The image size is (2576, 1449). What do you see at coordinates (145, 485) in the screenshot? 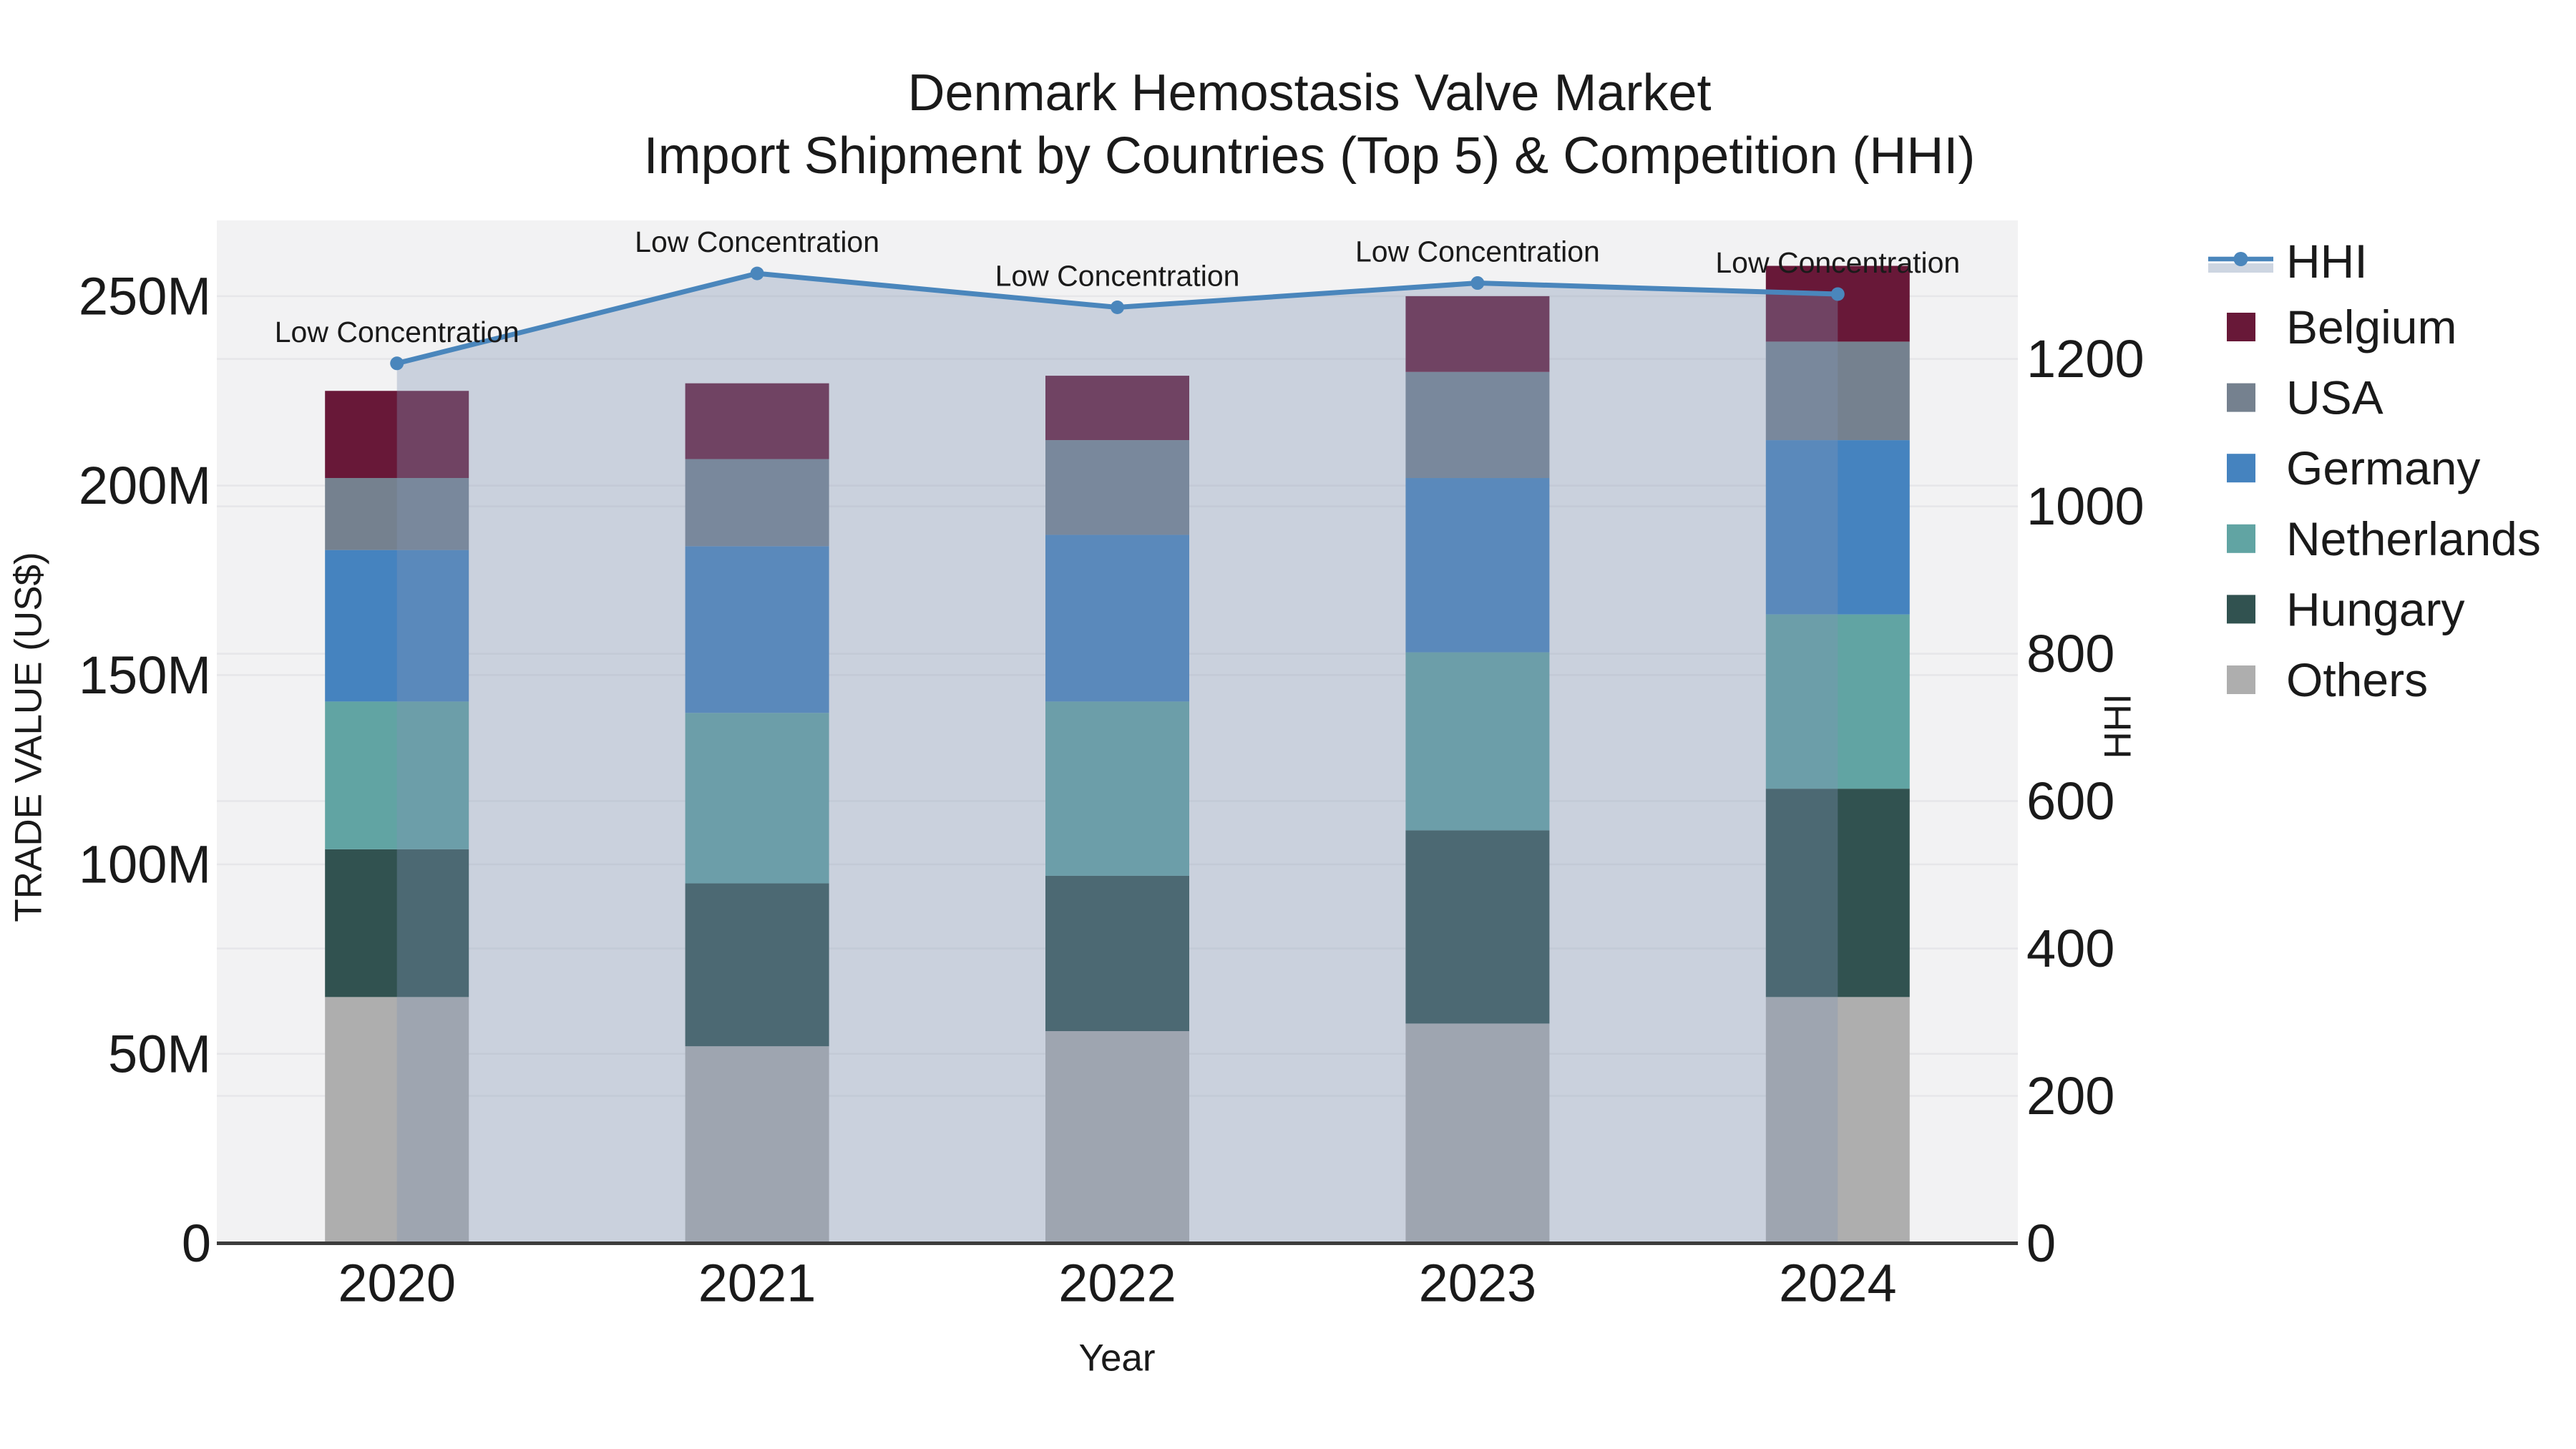
I see `y-left-tick-label-200M: 200M` at bounding box center [145, 485].